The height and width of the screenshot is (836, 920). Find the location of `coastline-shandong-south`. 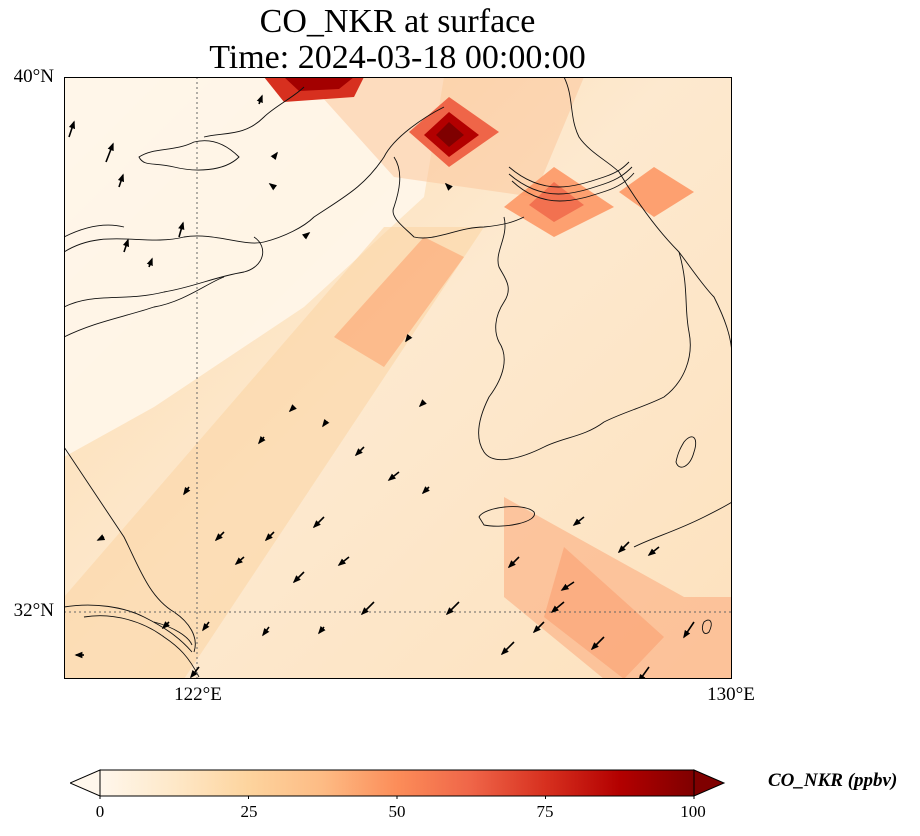

coastline-shandong-south is located at coordinates (144, 307).